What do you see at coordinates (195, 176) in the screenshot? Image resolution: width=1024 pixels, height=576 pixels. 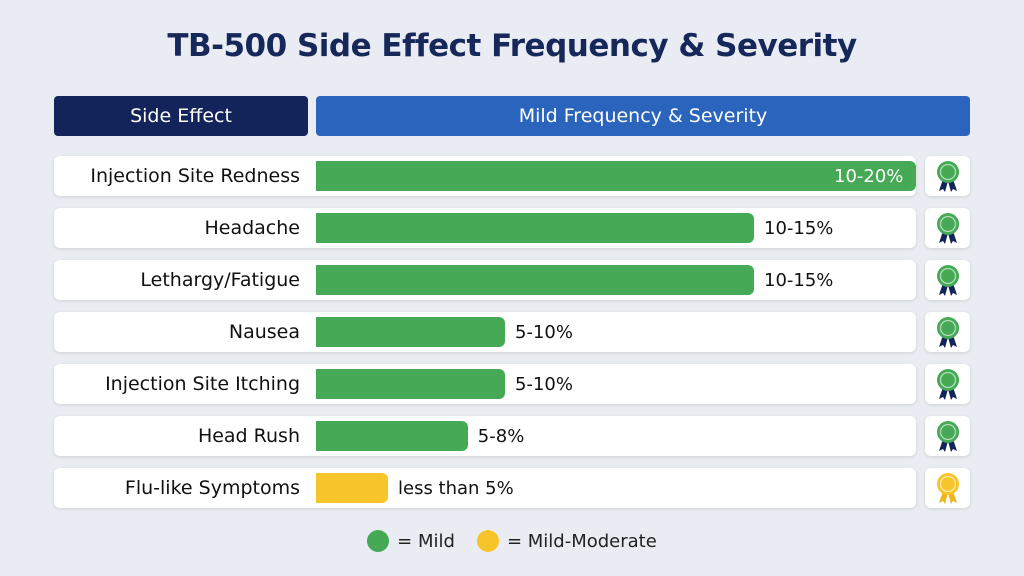 I see `side-effect-label: Injection Site Redness` at bounding box center [195, 176].